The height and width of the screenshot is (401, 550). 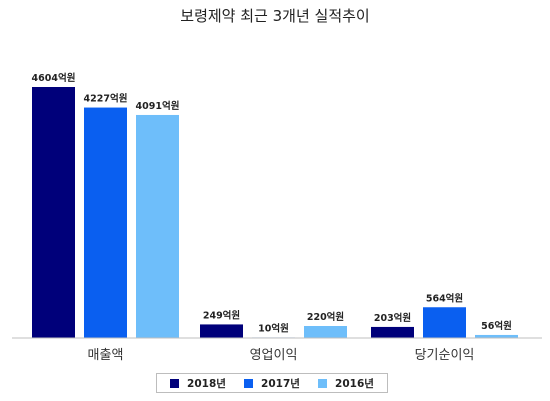 I want to click on data-label: 249억원, so click(x=221, y=315).